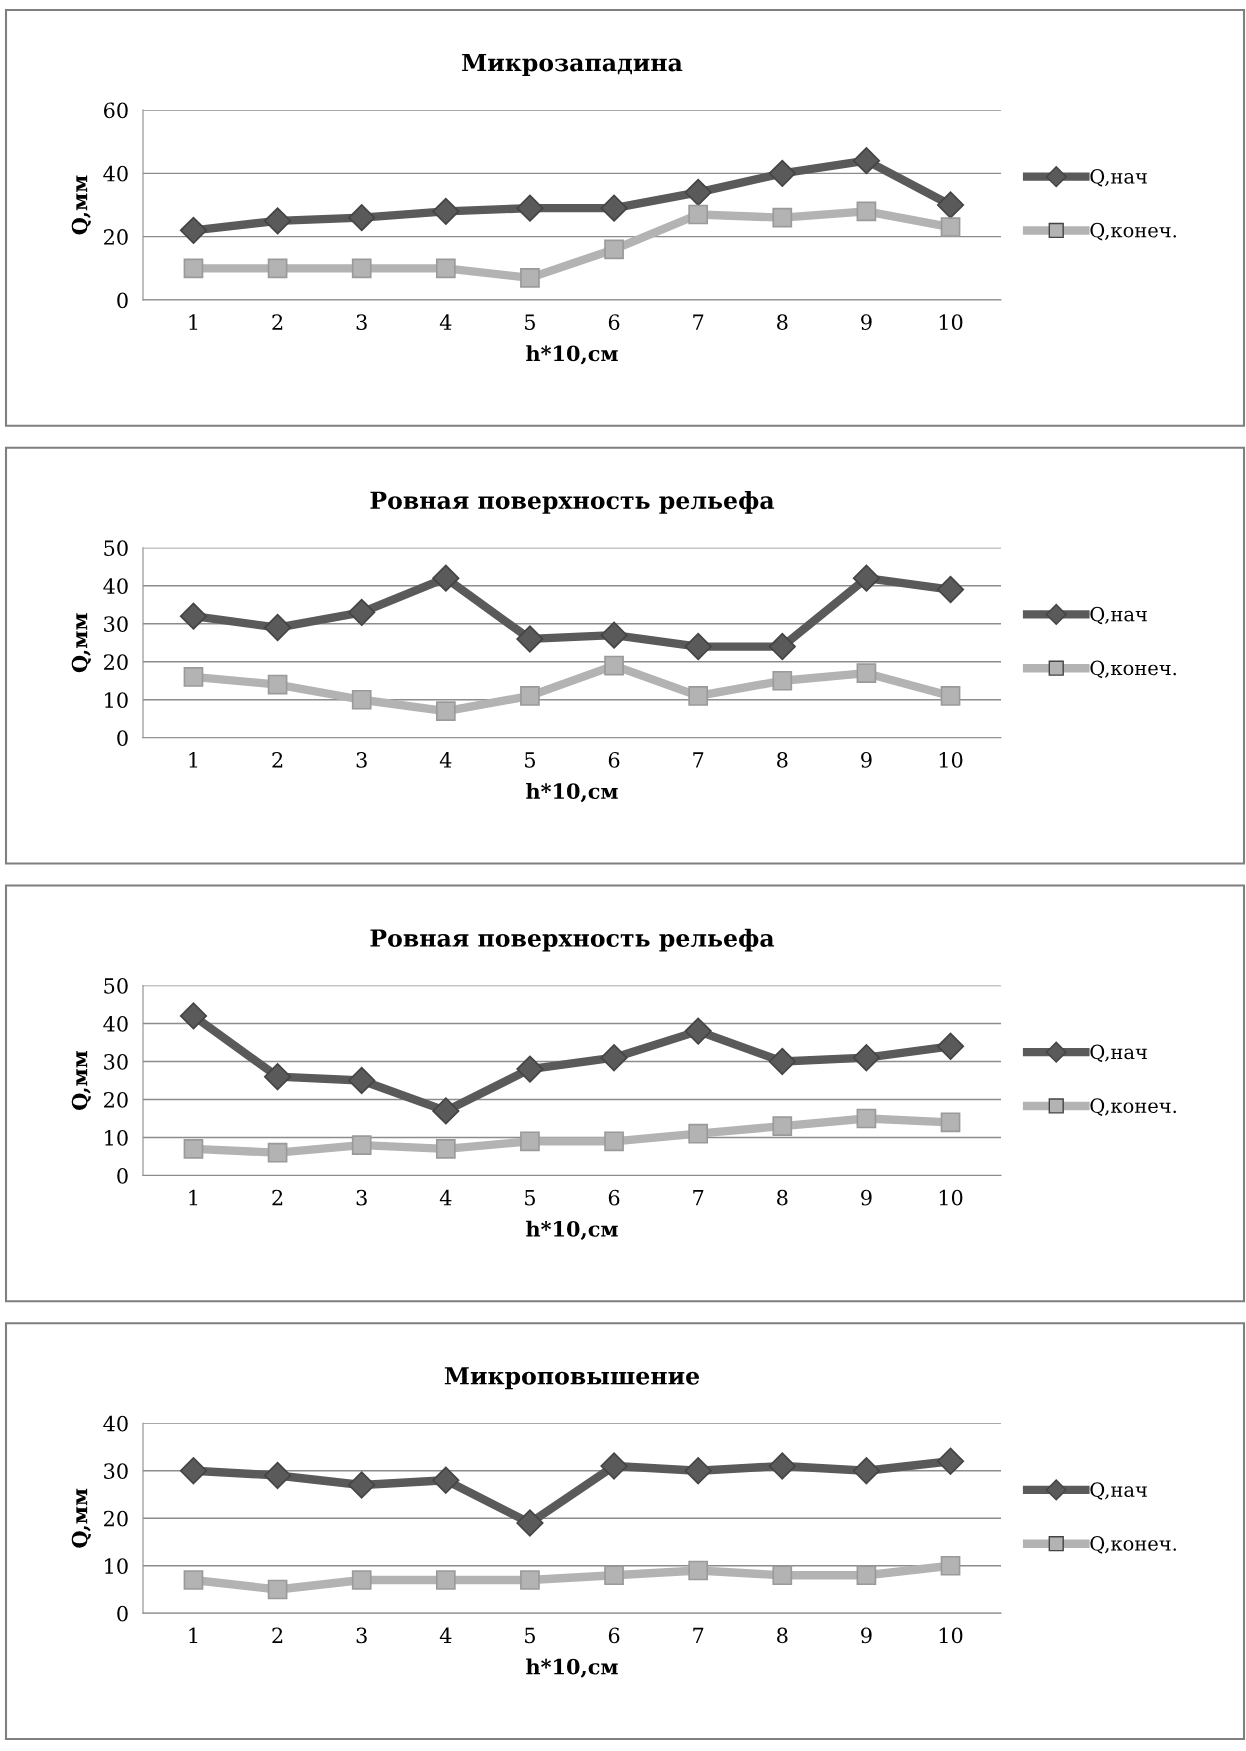  Describe the element at coordinates (277, 1197) in the screenshot. I see `x-tick-label: 2` at that location.